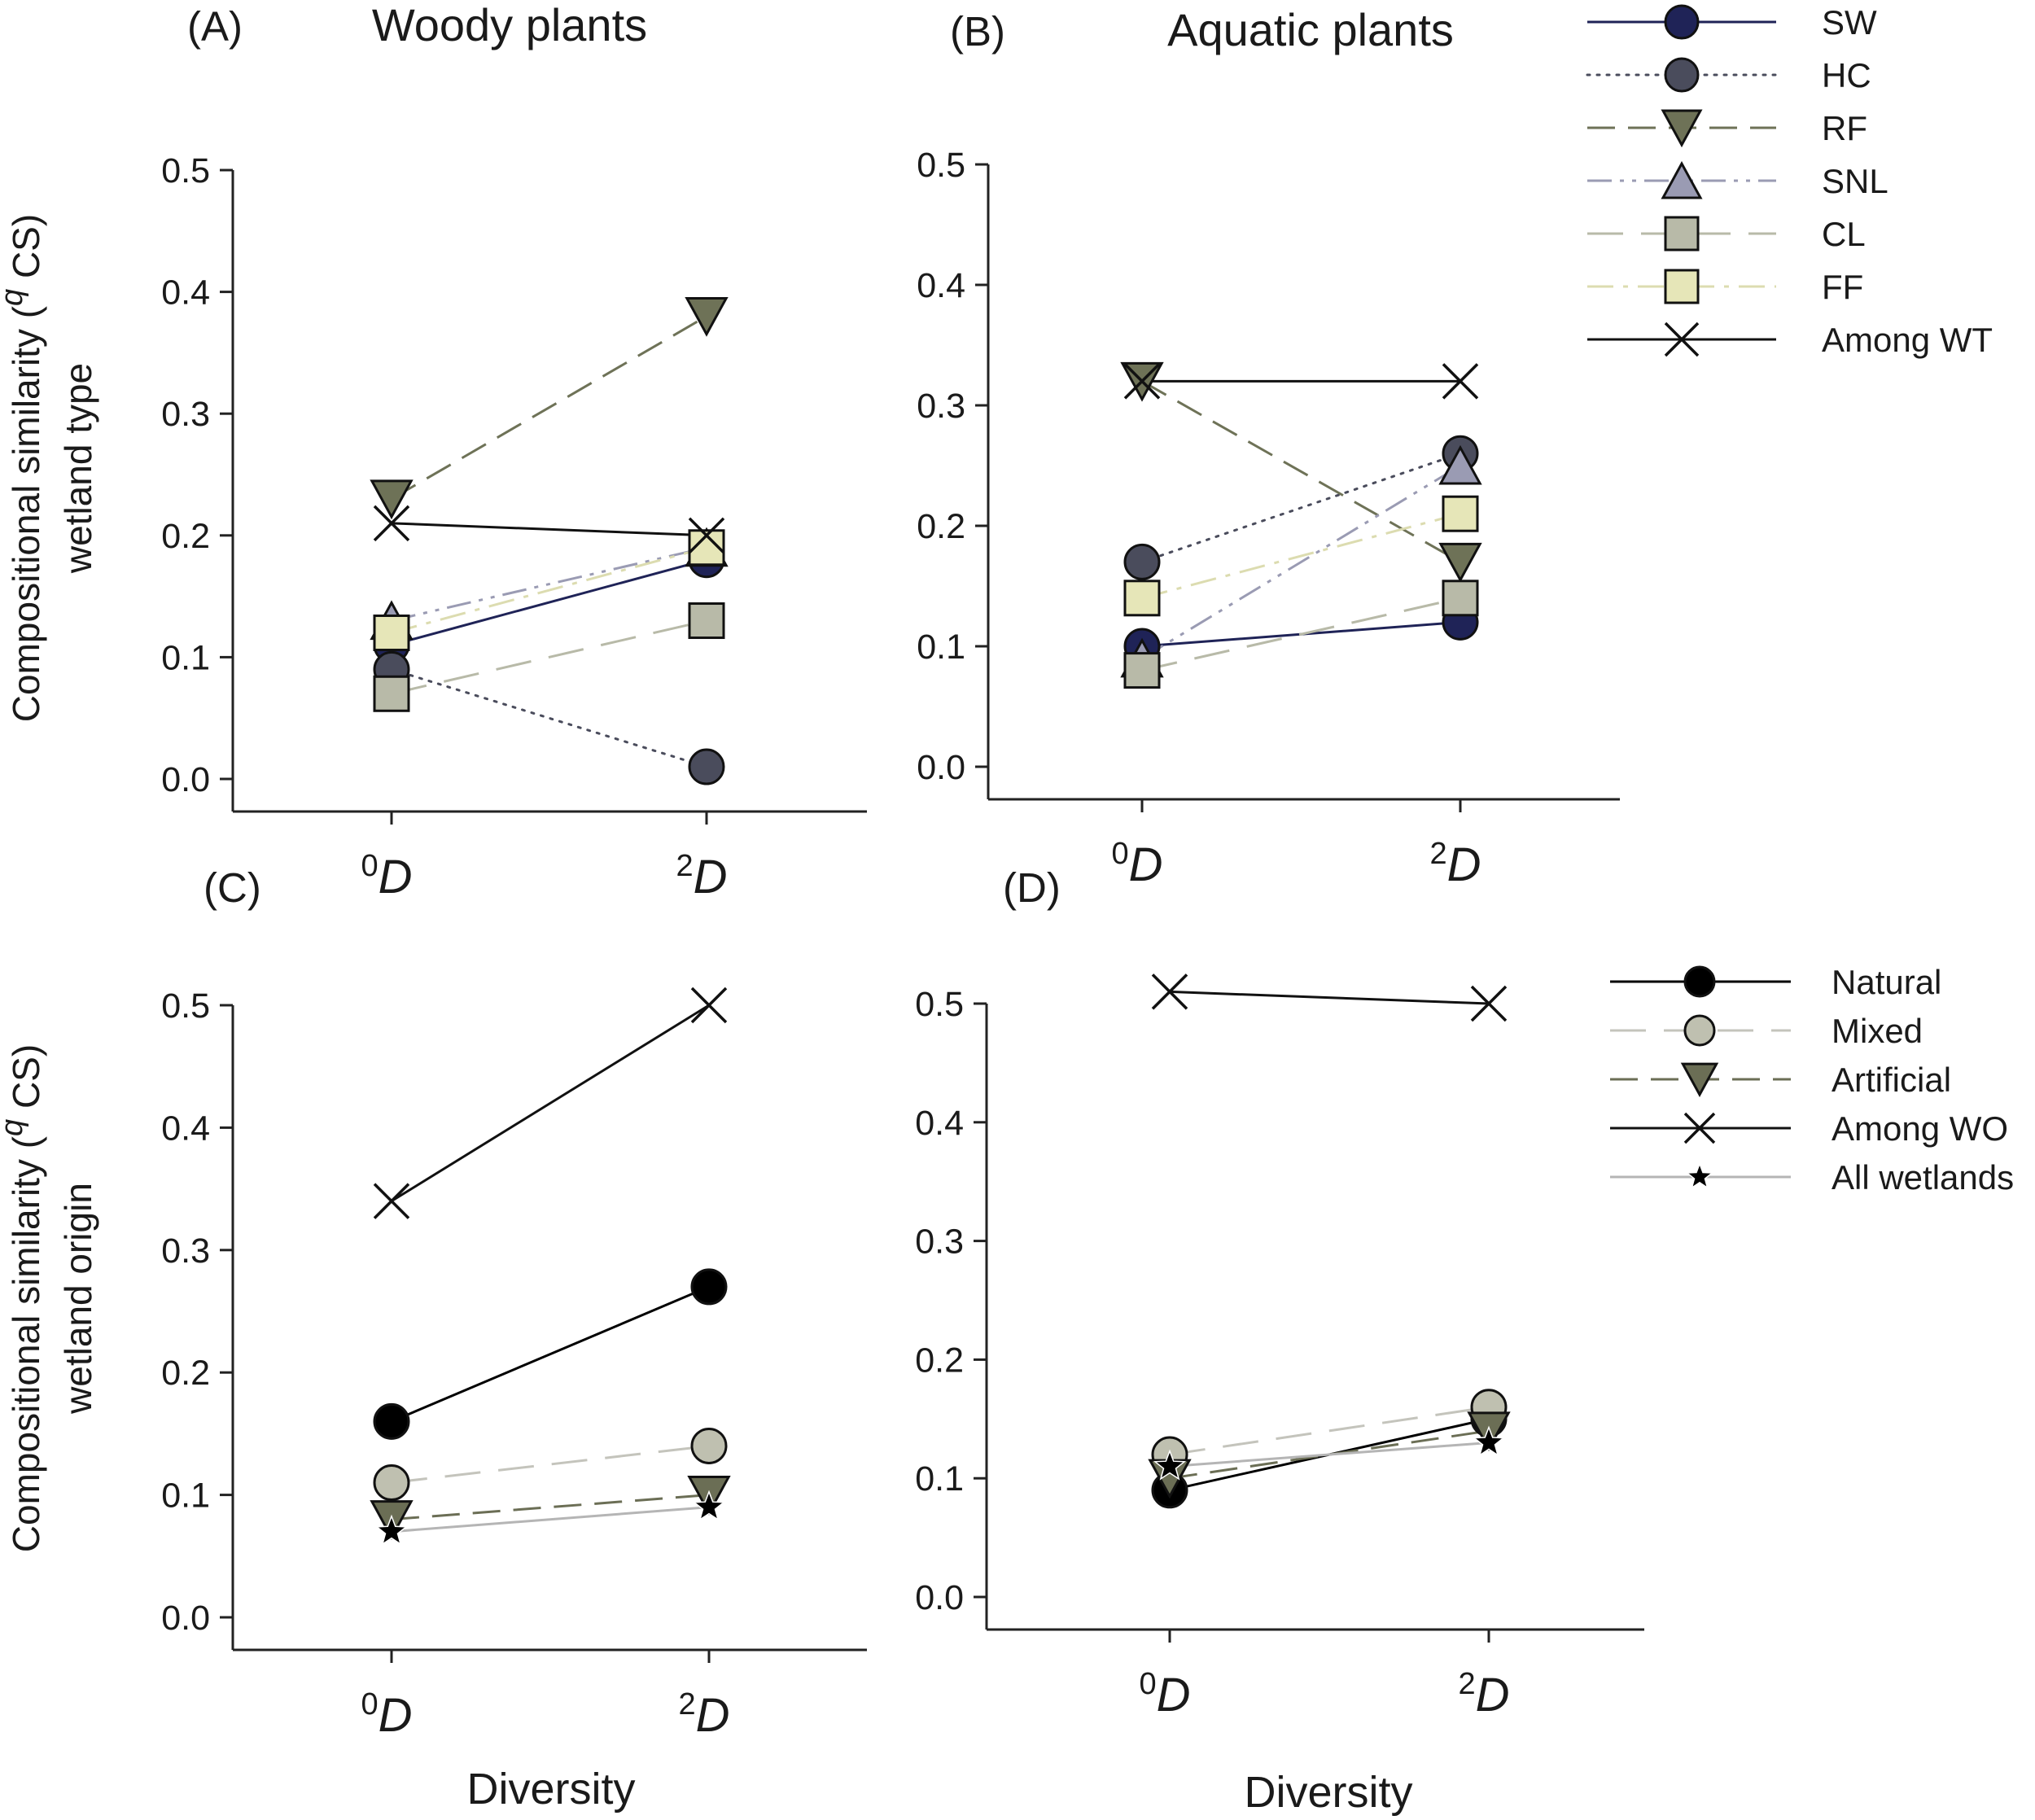 Image resolution: width=2035 pixels, height=1820 pixels. What do you see at coordinates (1727, 129) in the screenshot?
I see `legend-item-rf: RF` at bounding box center [1727, 129].